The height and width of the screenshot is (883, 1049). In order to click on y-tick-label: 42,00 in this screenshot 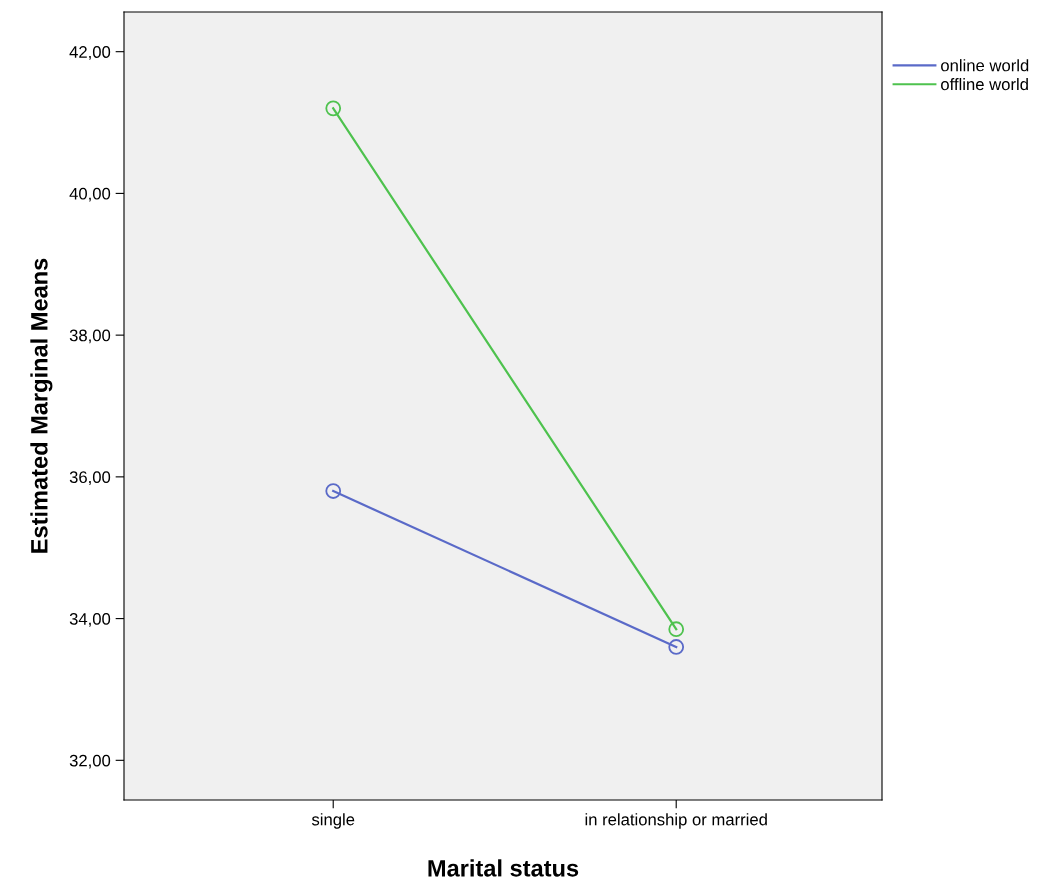, I will do `click(90, 53)`.